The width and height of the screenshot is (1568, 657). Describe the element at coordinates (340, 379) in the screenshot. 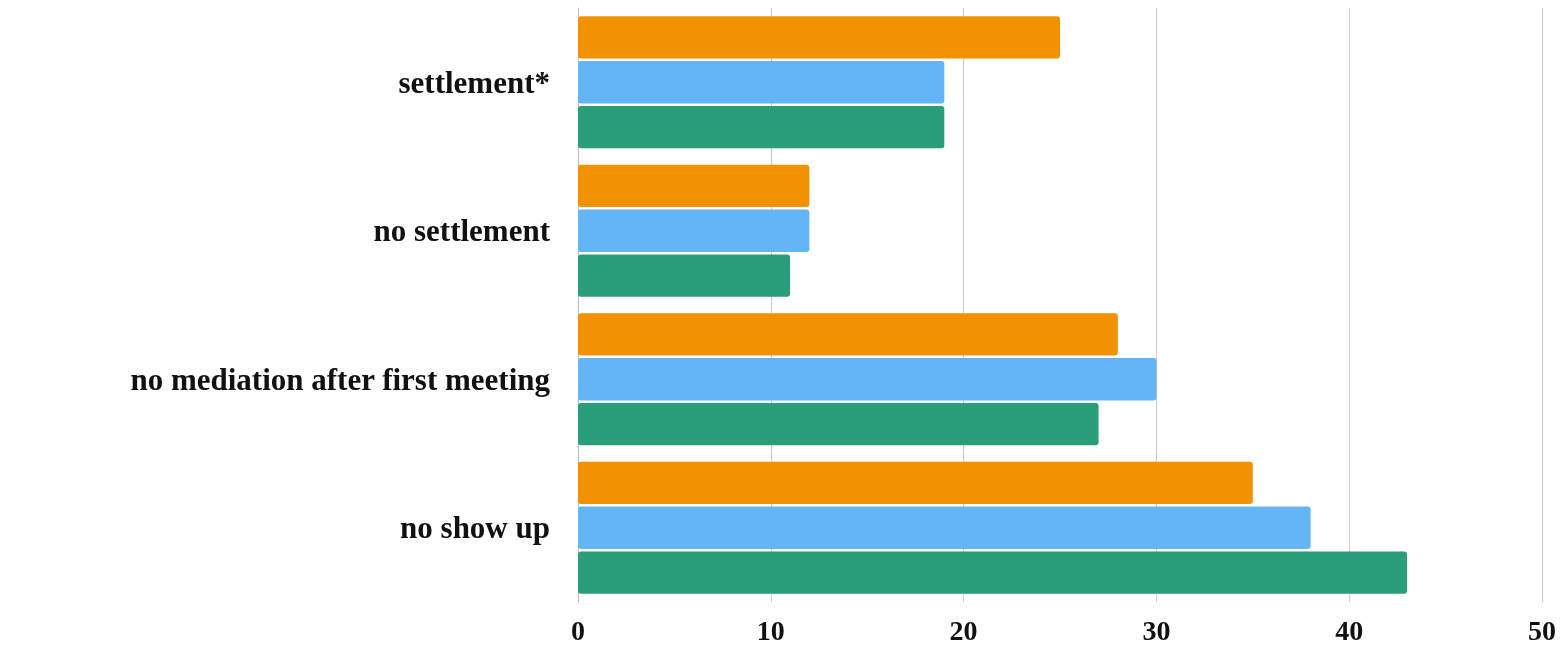

I see `y-tick-label: no mediation after first meeting` at that location.